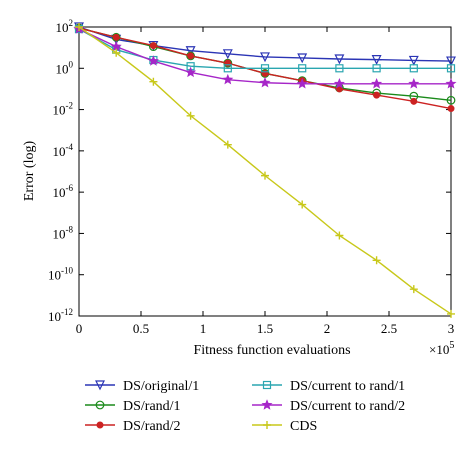  Describe the element at coordinates (451, 328) in the screenshot. I see `x-tick-label: 3` at that location.